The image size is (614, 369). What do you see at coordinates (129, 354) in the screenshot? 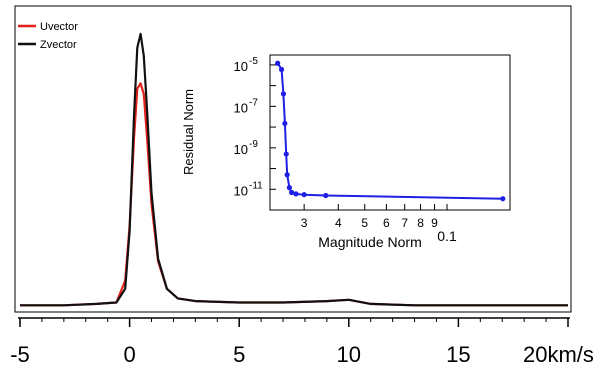
I see `main-x-tick-label: 0` at bounding box center [129, 354].